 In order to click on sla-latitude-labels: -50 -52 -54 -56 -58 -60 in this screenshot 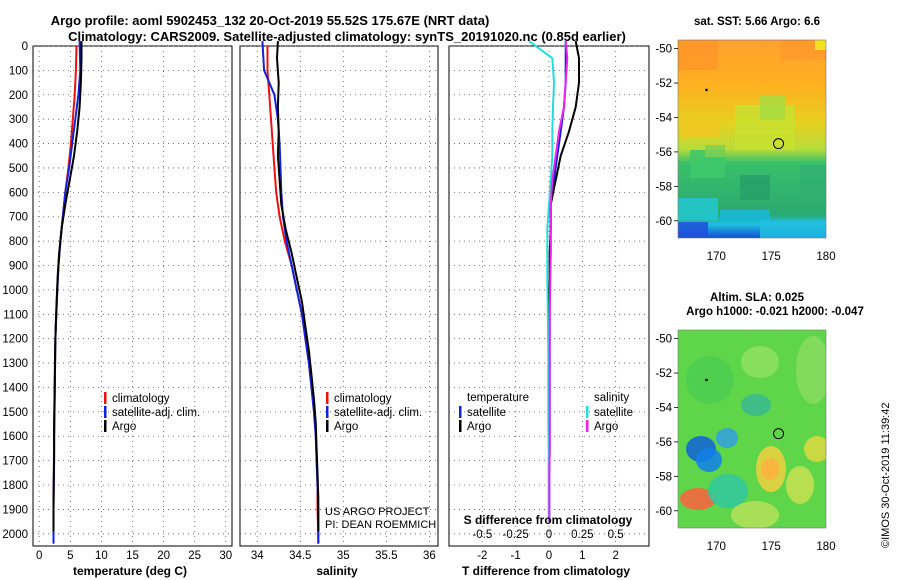, I will do `click(666, 426)`.